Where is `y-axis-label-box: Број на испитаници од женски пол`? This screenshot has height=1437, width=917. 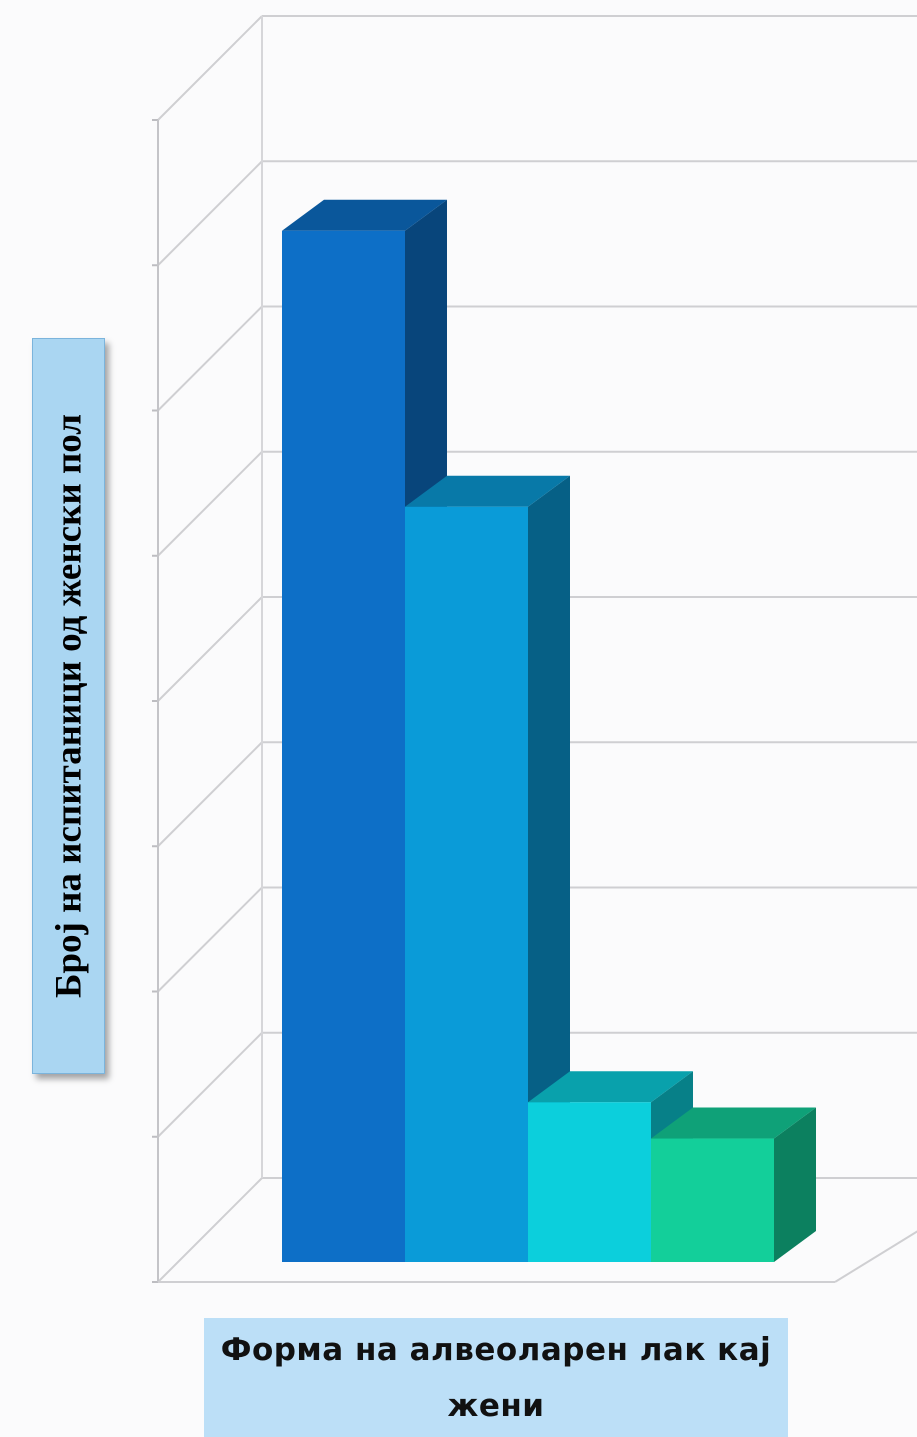
y-axis-label-box: Број на испитаници од женски пол is located at coordinates (68, 706).